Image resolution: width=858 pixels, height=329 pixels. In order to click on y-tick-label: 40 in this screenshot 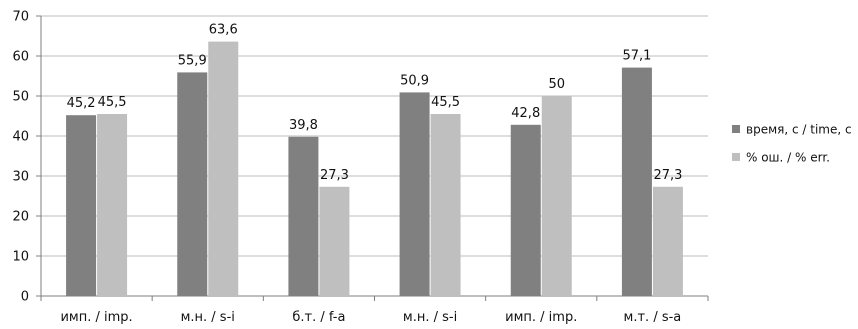, I will do `click(20, 137)`.